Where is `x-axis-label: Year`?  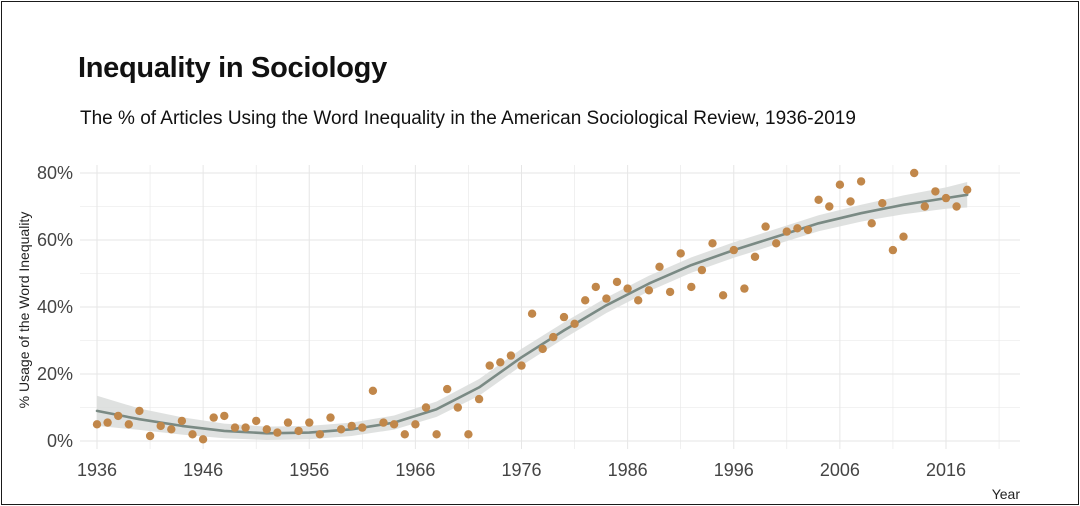 x-axis-label: Year is located at coordinates (1006, 494).